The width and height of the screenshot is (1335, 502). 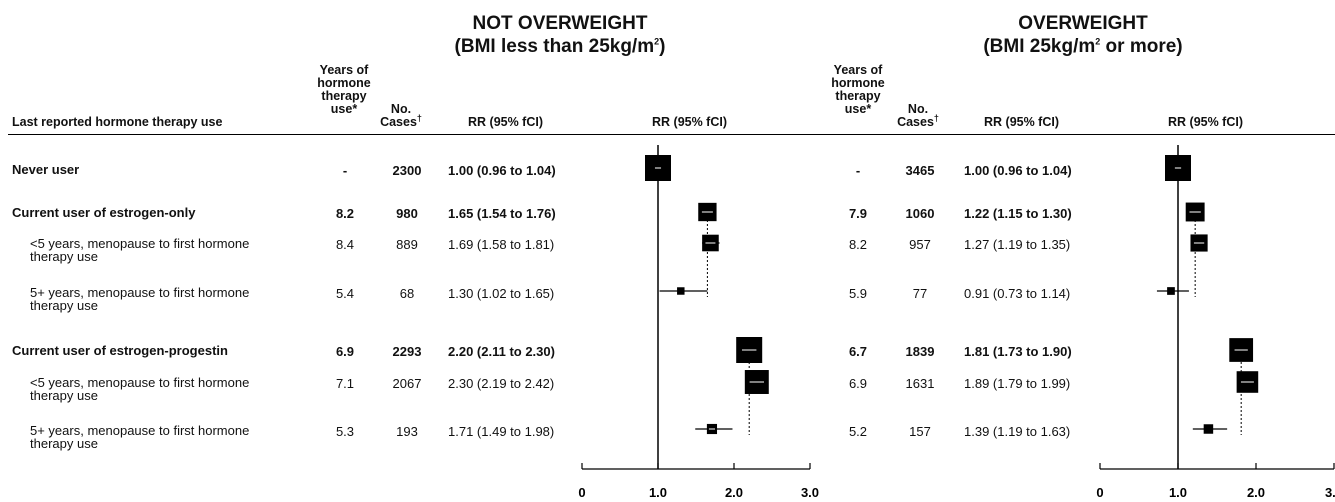 I want to click on left-cases-cell: 2300, so click(x=407, y=170).